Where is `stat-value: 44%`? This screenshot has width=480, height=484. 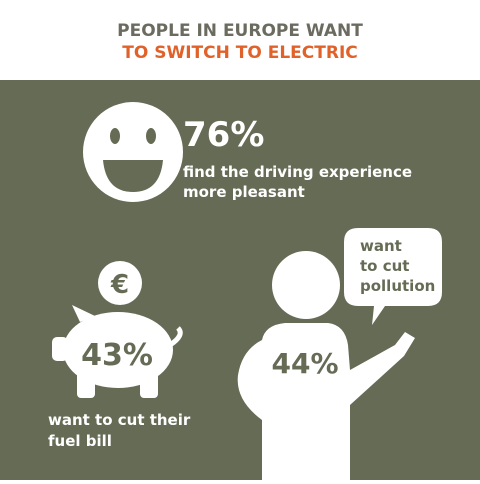 stat-value: 44% is located at coordinates (304, 363).